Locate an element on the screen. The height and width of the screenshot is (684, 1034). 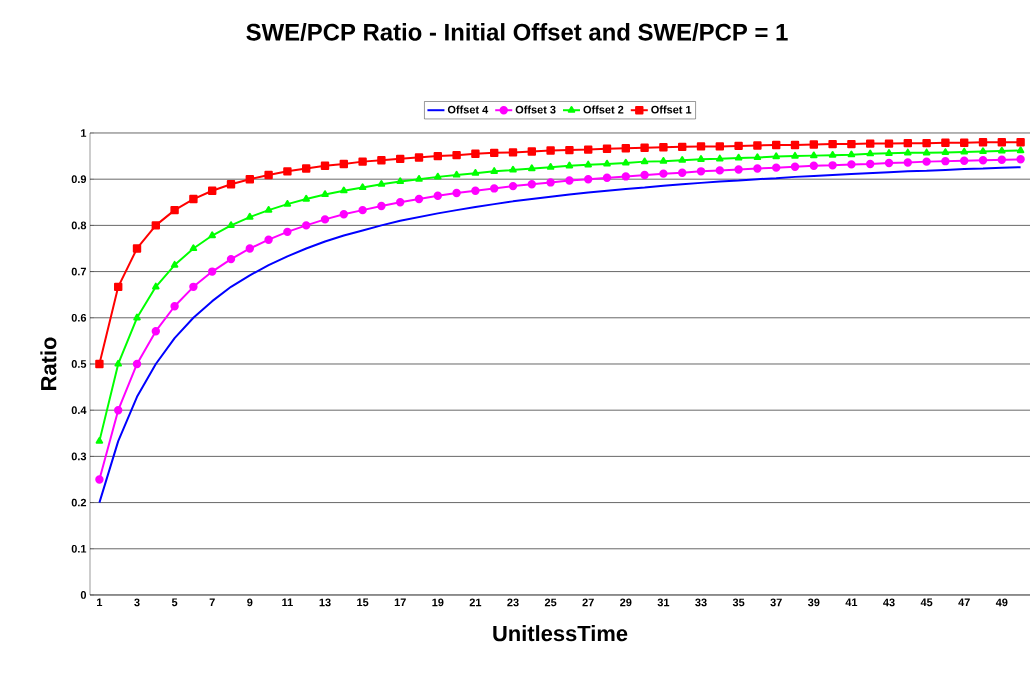
x-tick-label: 11 is located at coordinates (287, 602).